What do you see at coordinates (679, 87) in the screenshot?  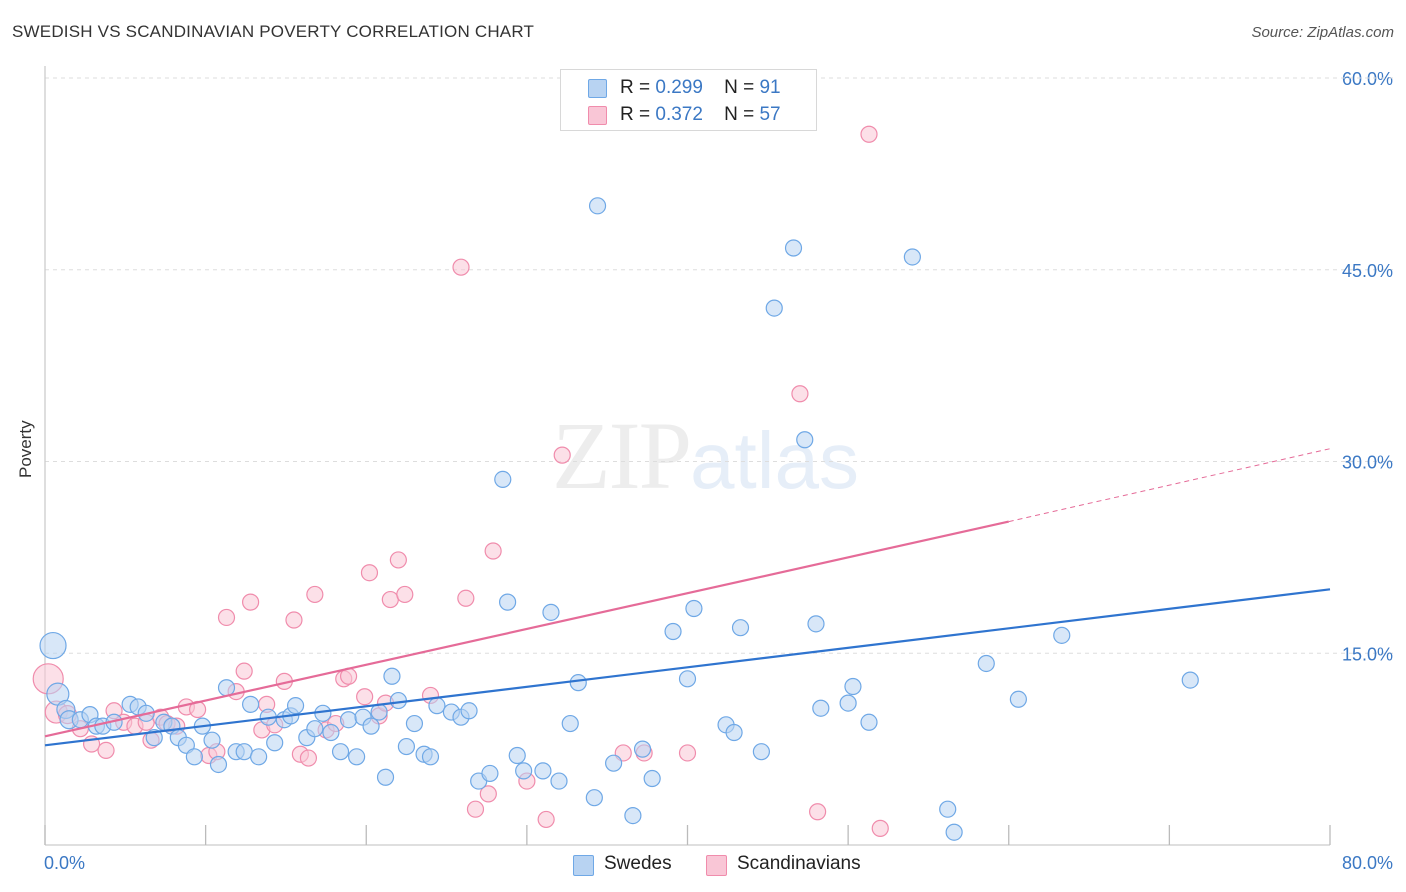 I see `legend-r-value-swedes: 0.299` at bounding box center [679, 87].